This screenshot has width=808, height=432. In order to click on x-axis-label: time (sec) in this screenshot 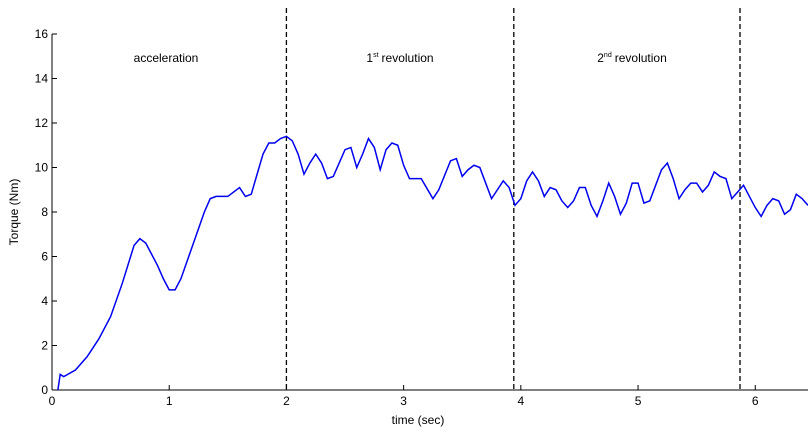, I will do `click(418, 420)`.